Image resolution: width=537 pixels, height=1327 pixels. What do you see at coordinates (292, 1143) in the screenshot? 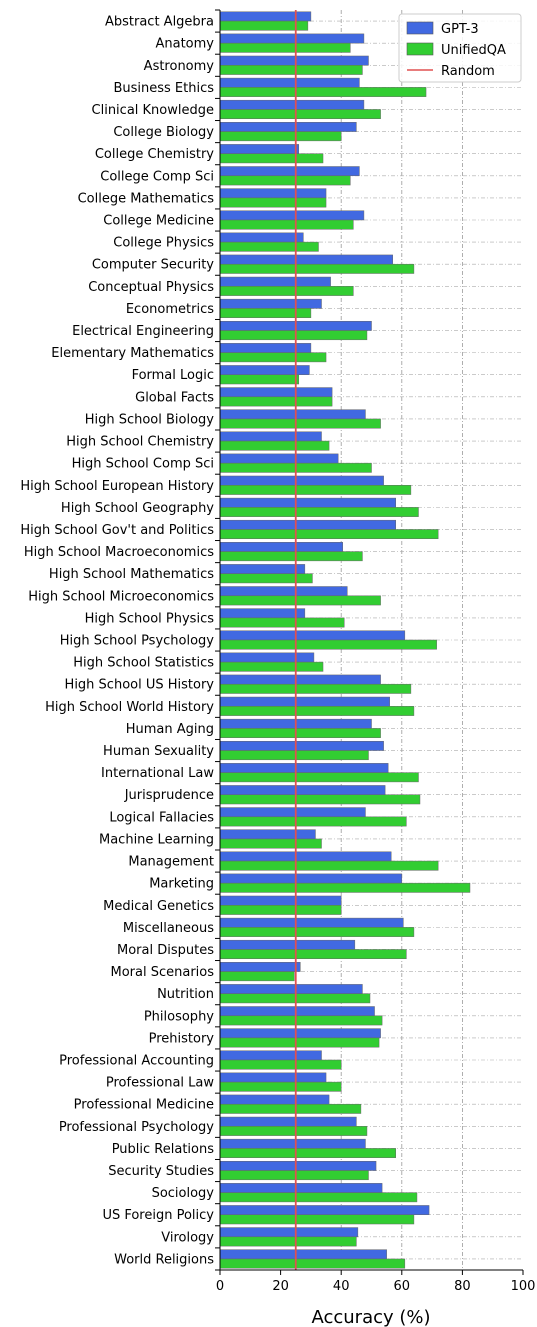
I see `bar-gpt-3-public-relations` at bounding box center [292, 1143].